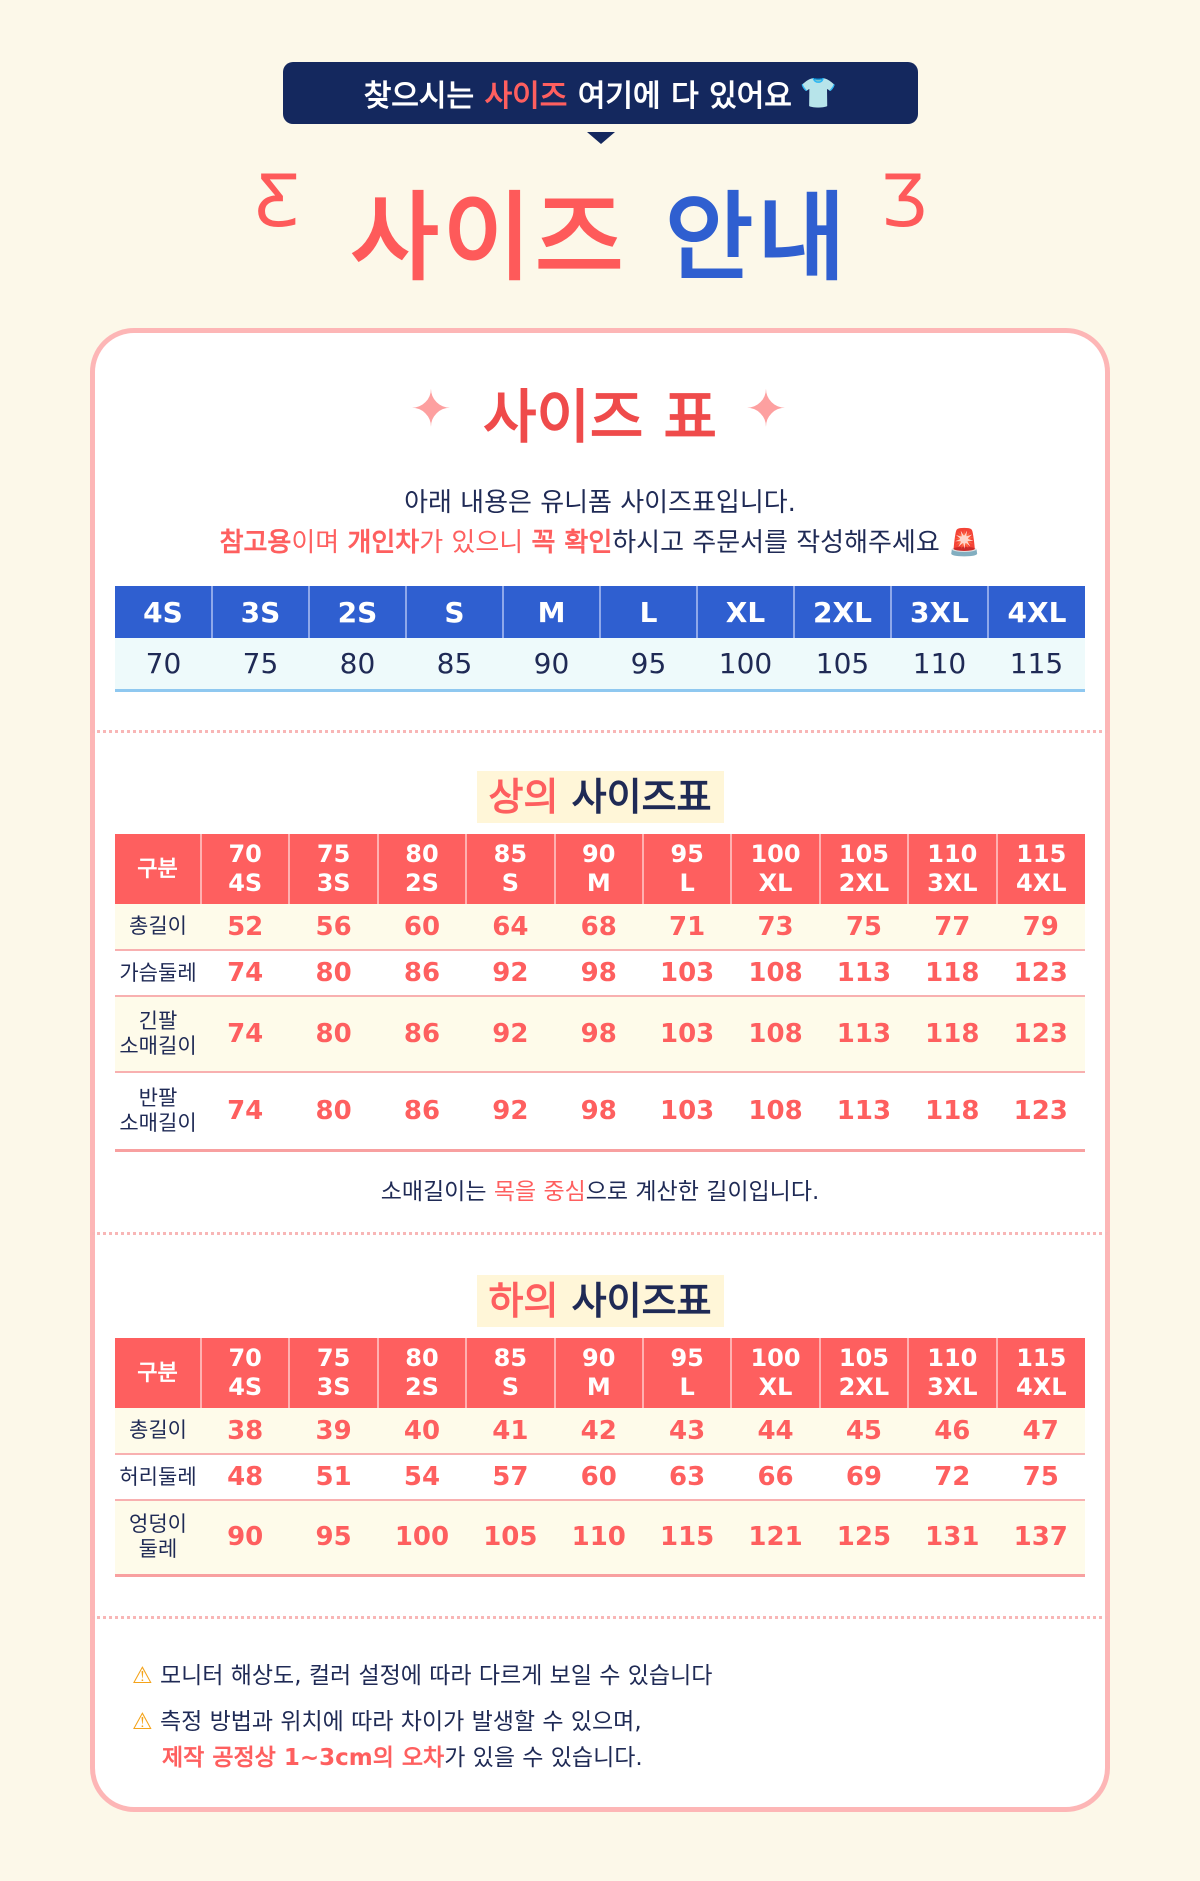 The width and height of the screenshot is (1200, 1881). I want to click on size-col-header: 115 4XL, so click(1040, 1373).